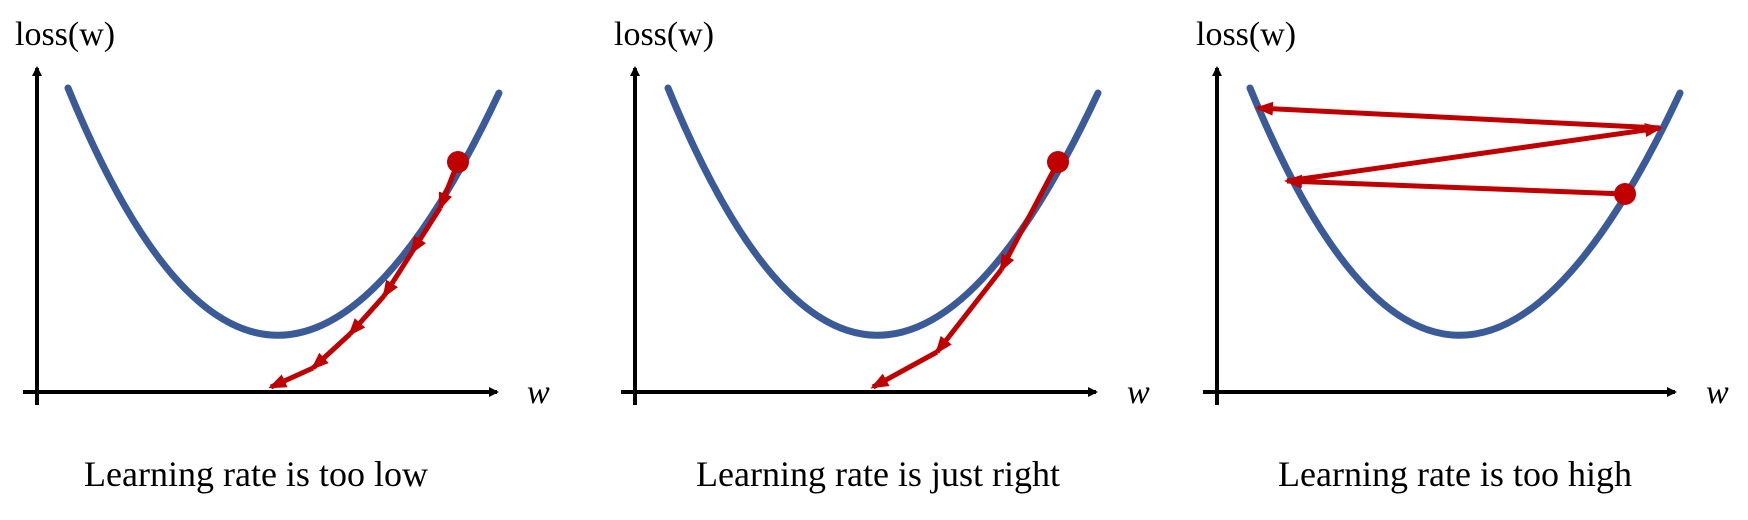 The width and height of the screenshot is (1748, 520). What do you see at coordinates (878, 474) in the screenshot?
I see `caption: Learning rate is just right` at bounding box center [878, 474].